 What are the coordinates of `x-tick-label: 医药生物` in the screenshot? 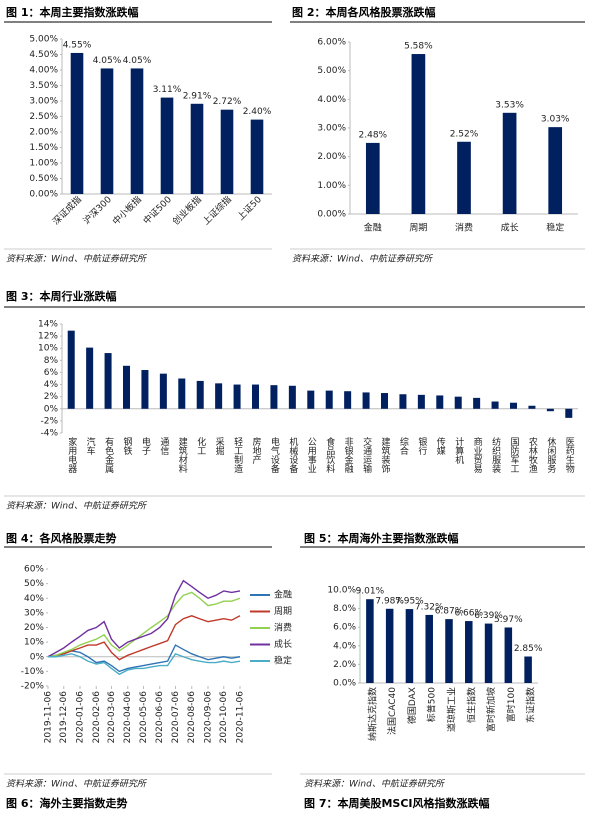 It's located at (569, 455).